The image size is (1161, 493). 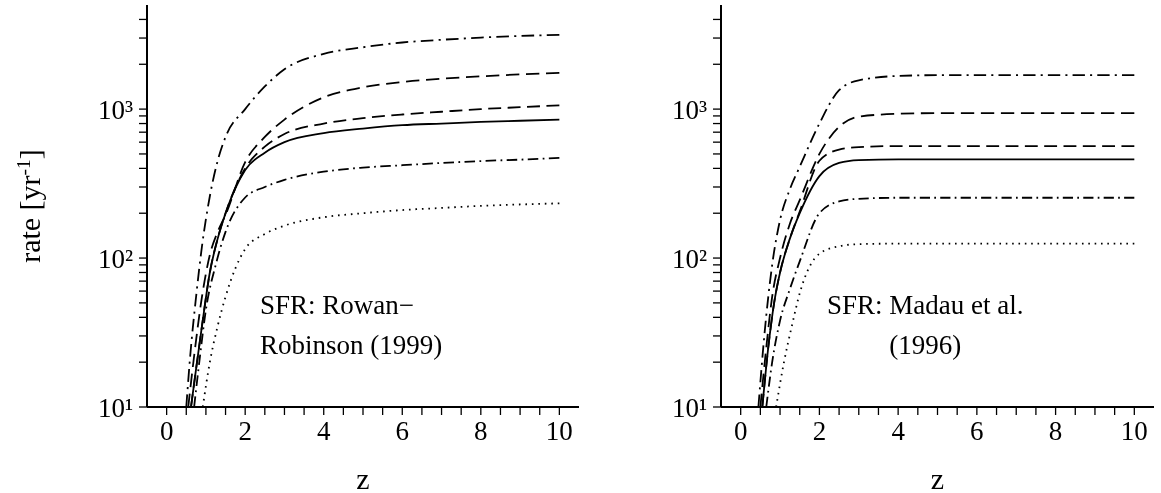 What do you see at coordinates (925, 325) in the screenshot?
I see `annotation: SFR: Madau et al. (1996)` at bounding box center [925, 325].